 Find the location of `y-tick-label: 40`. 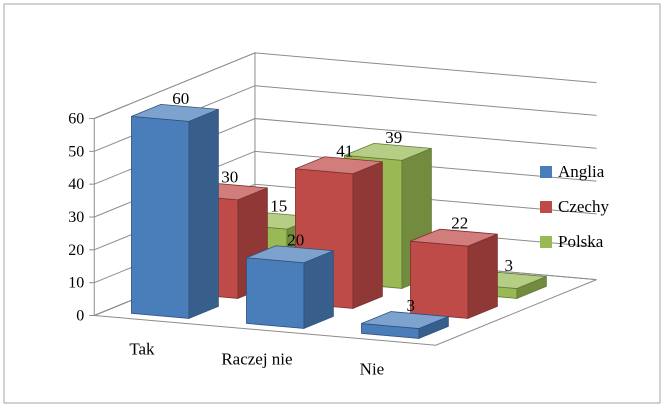

y-tick-label: 40 is located at coordinates (76, 184).